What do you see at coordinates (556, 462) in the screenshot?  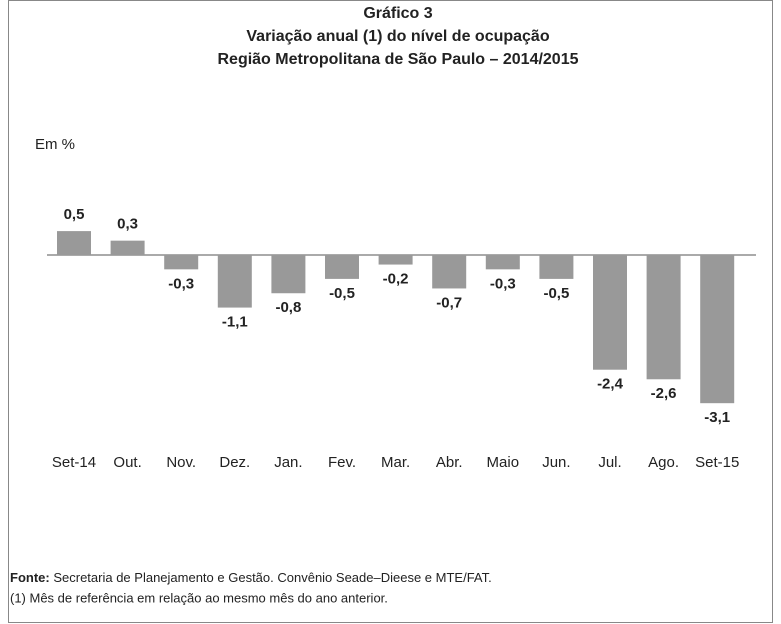 I see `x-tick-label: Jun.` at bounding box center [556, 462].